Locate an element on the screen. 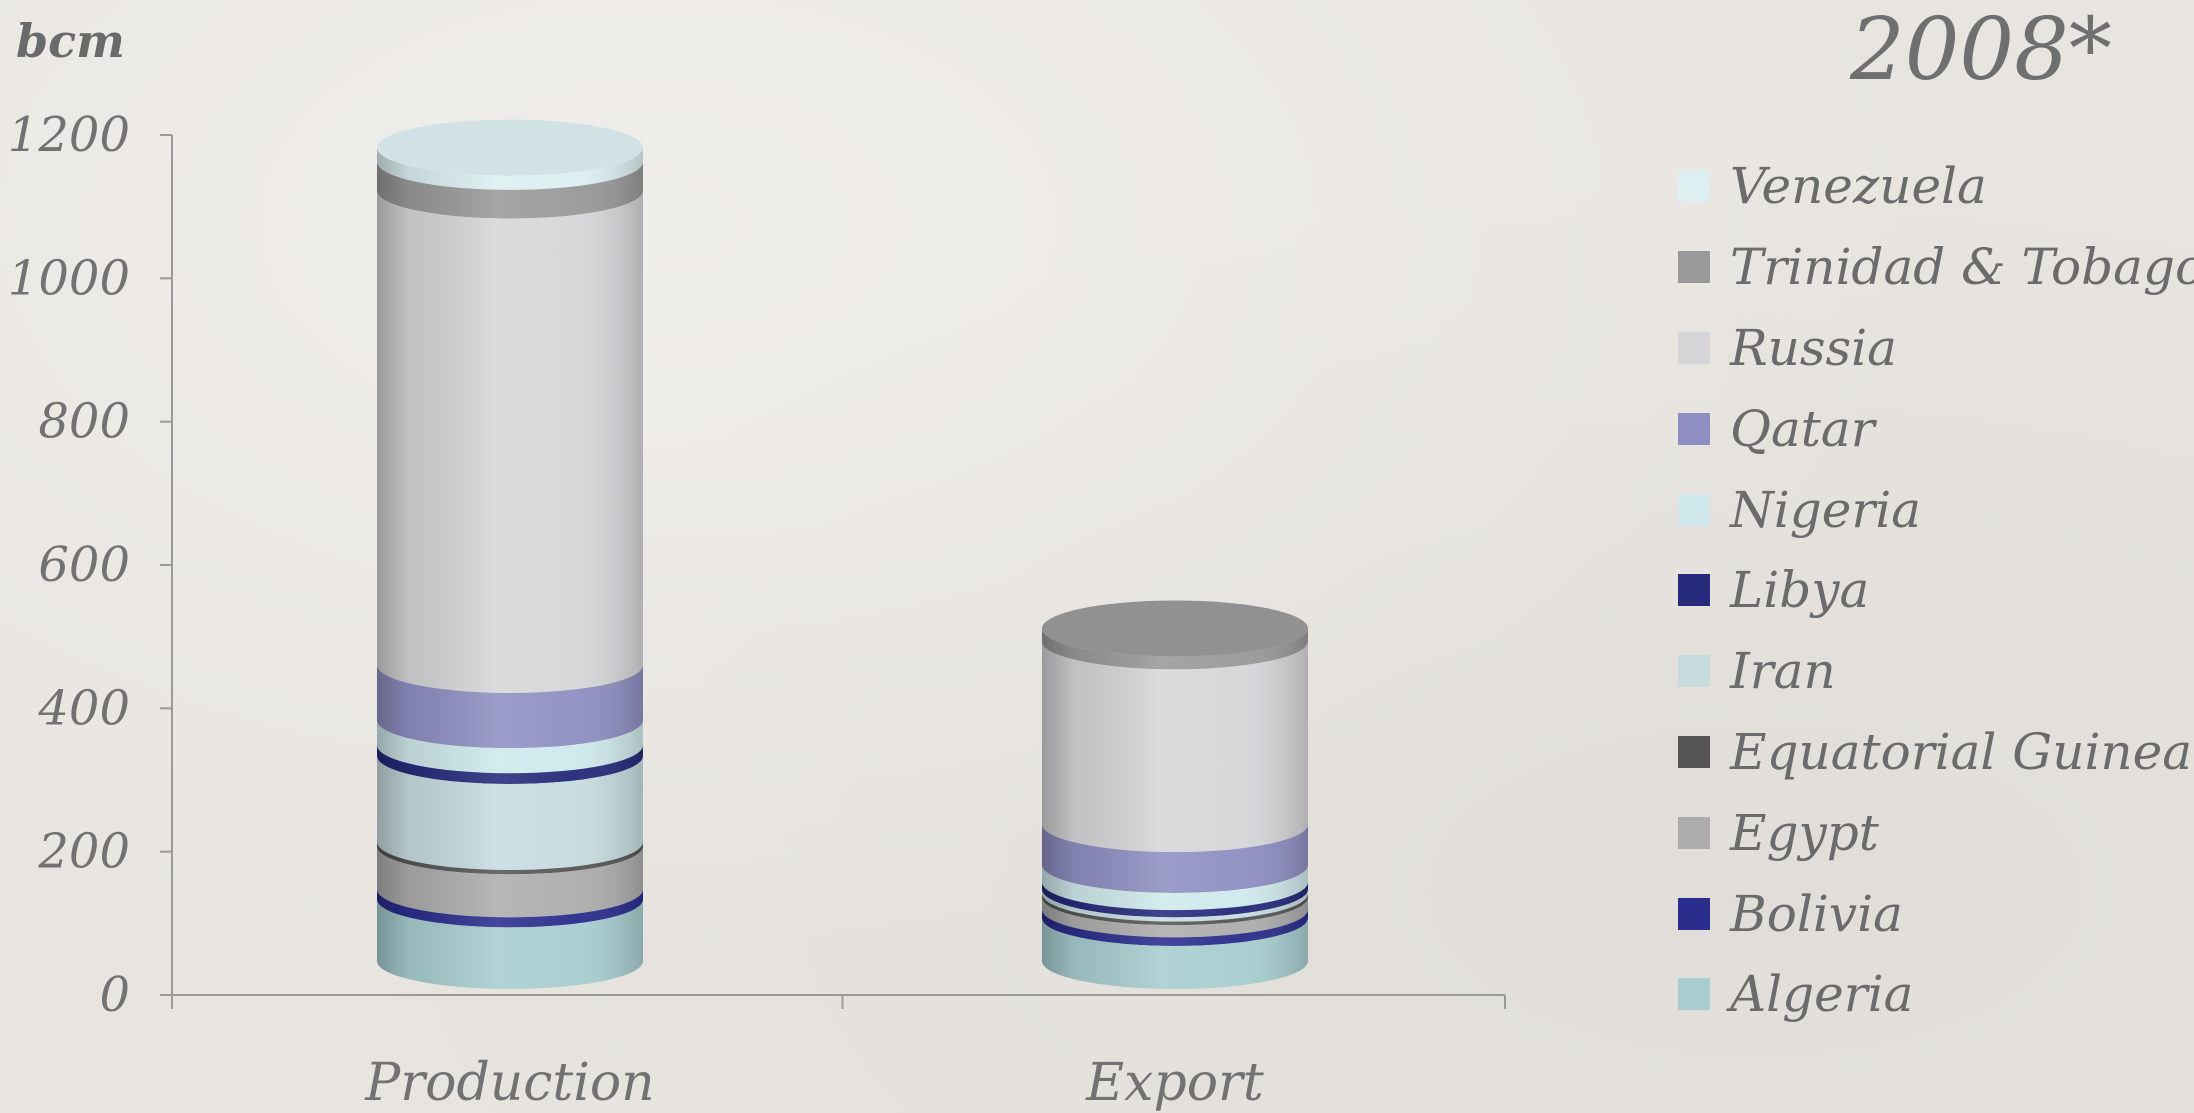 This screenshot has height=1113, width=2194. y-tick-label: 1000 is located at coordinates (69, 278).